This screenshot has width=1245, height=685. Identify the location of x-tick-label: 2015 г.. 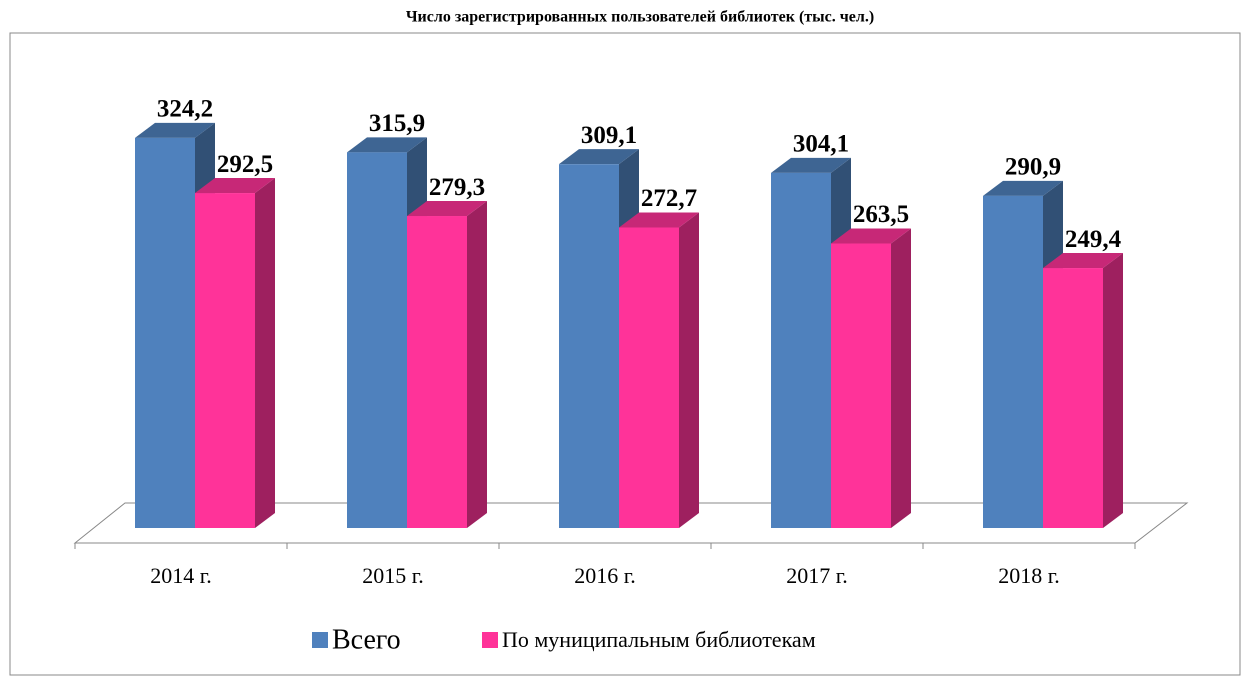
(393, 575).